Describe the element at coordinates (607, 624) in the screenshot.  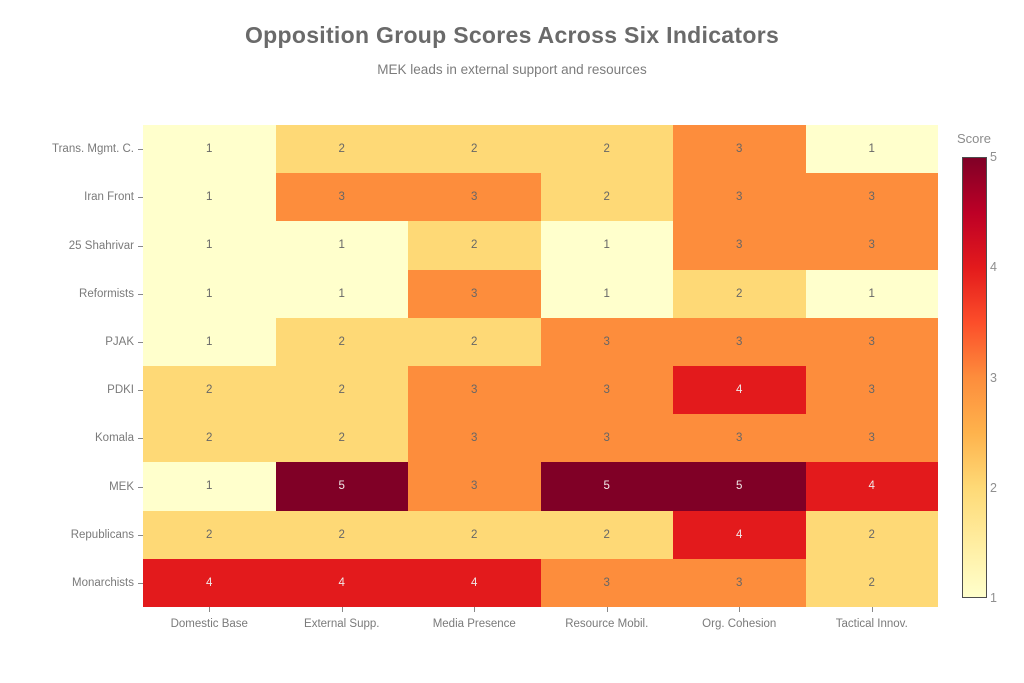
I see `x-tick-label: Resource Mobil.` at that location.